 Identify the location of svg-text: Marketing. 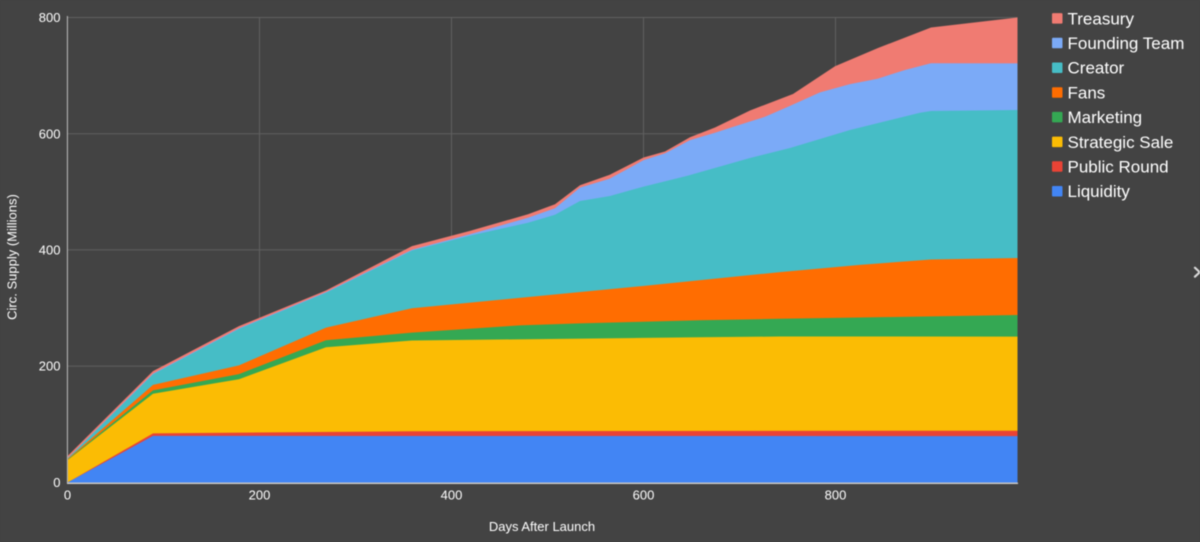
(1105, 117).